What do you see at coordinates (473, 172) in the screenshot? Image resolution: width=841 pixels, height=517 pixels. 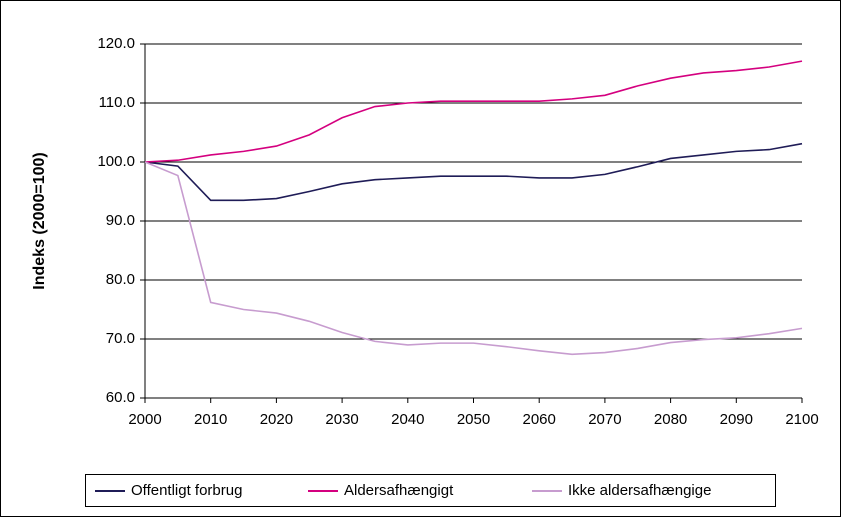 I see `series-line` at bounding box center [473, 172].